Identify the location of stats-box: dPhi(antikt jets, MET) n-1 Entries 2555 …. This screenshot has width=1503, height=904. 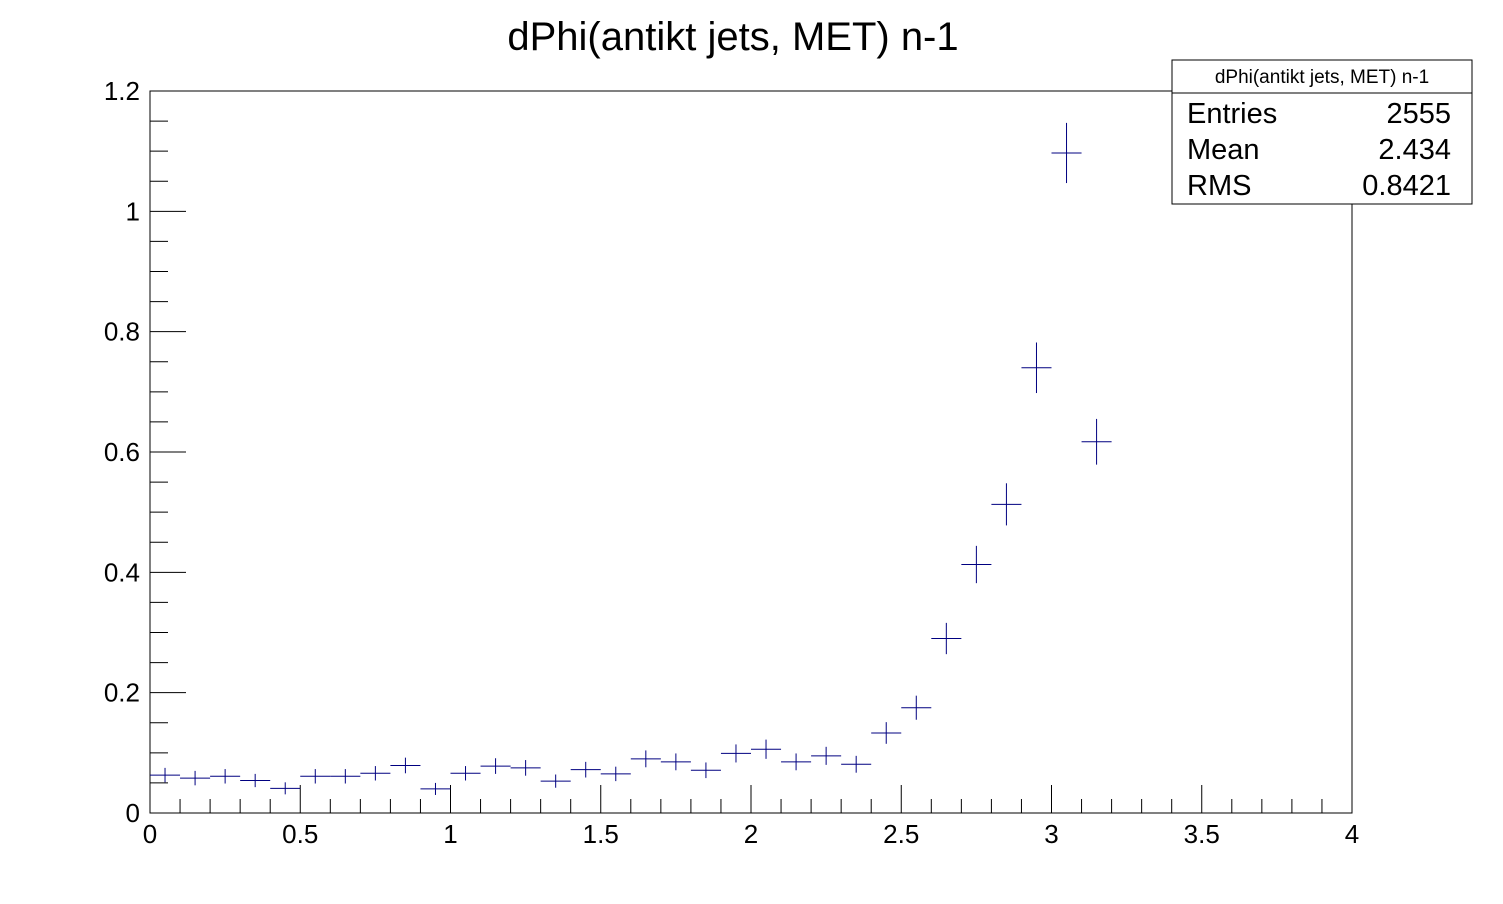
(1322, 132).